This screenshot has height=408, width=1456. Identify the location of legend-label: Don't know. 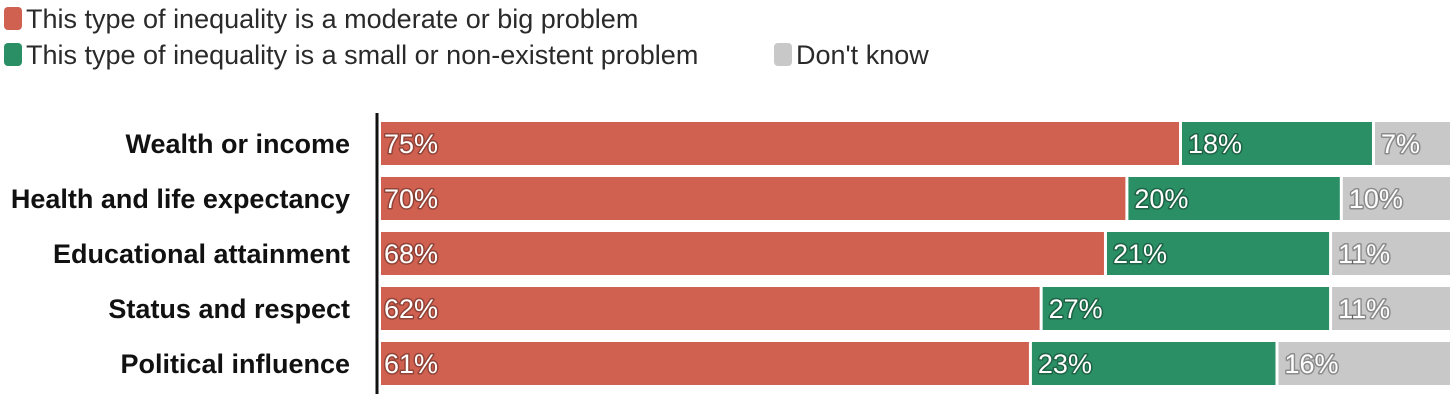
(862, 55).